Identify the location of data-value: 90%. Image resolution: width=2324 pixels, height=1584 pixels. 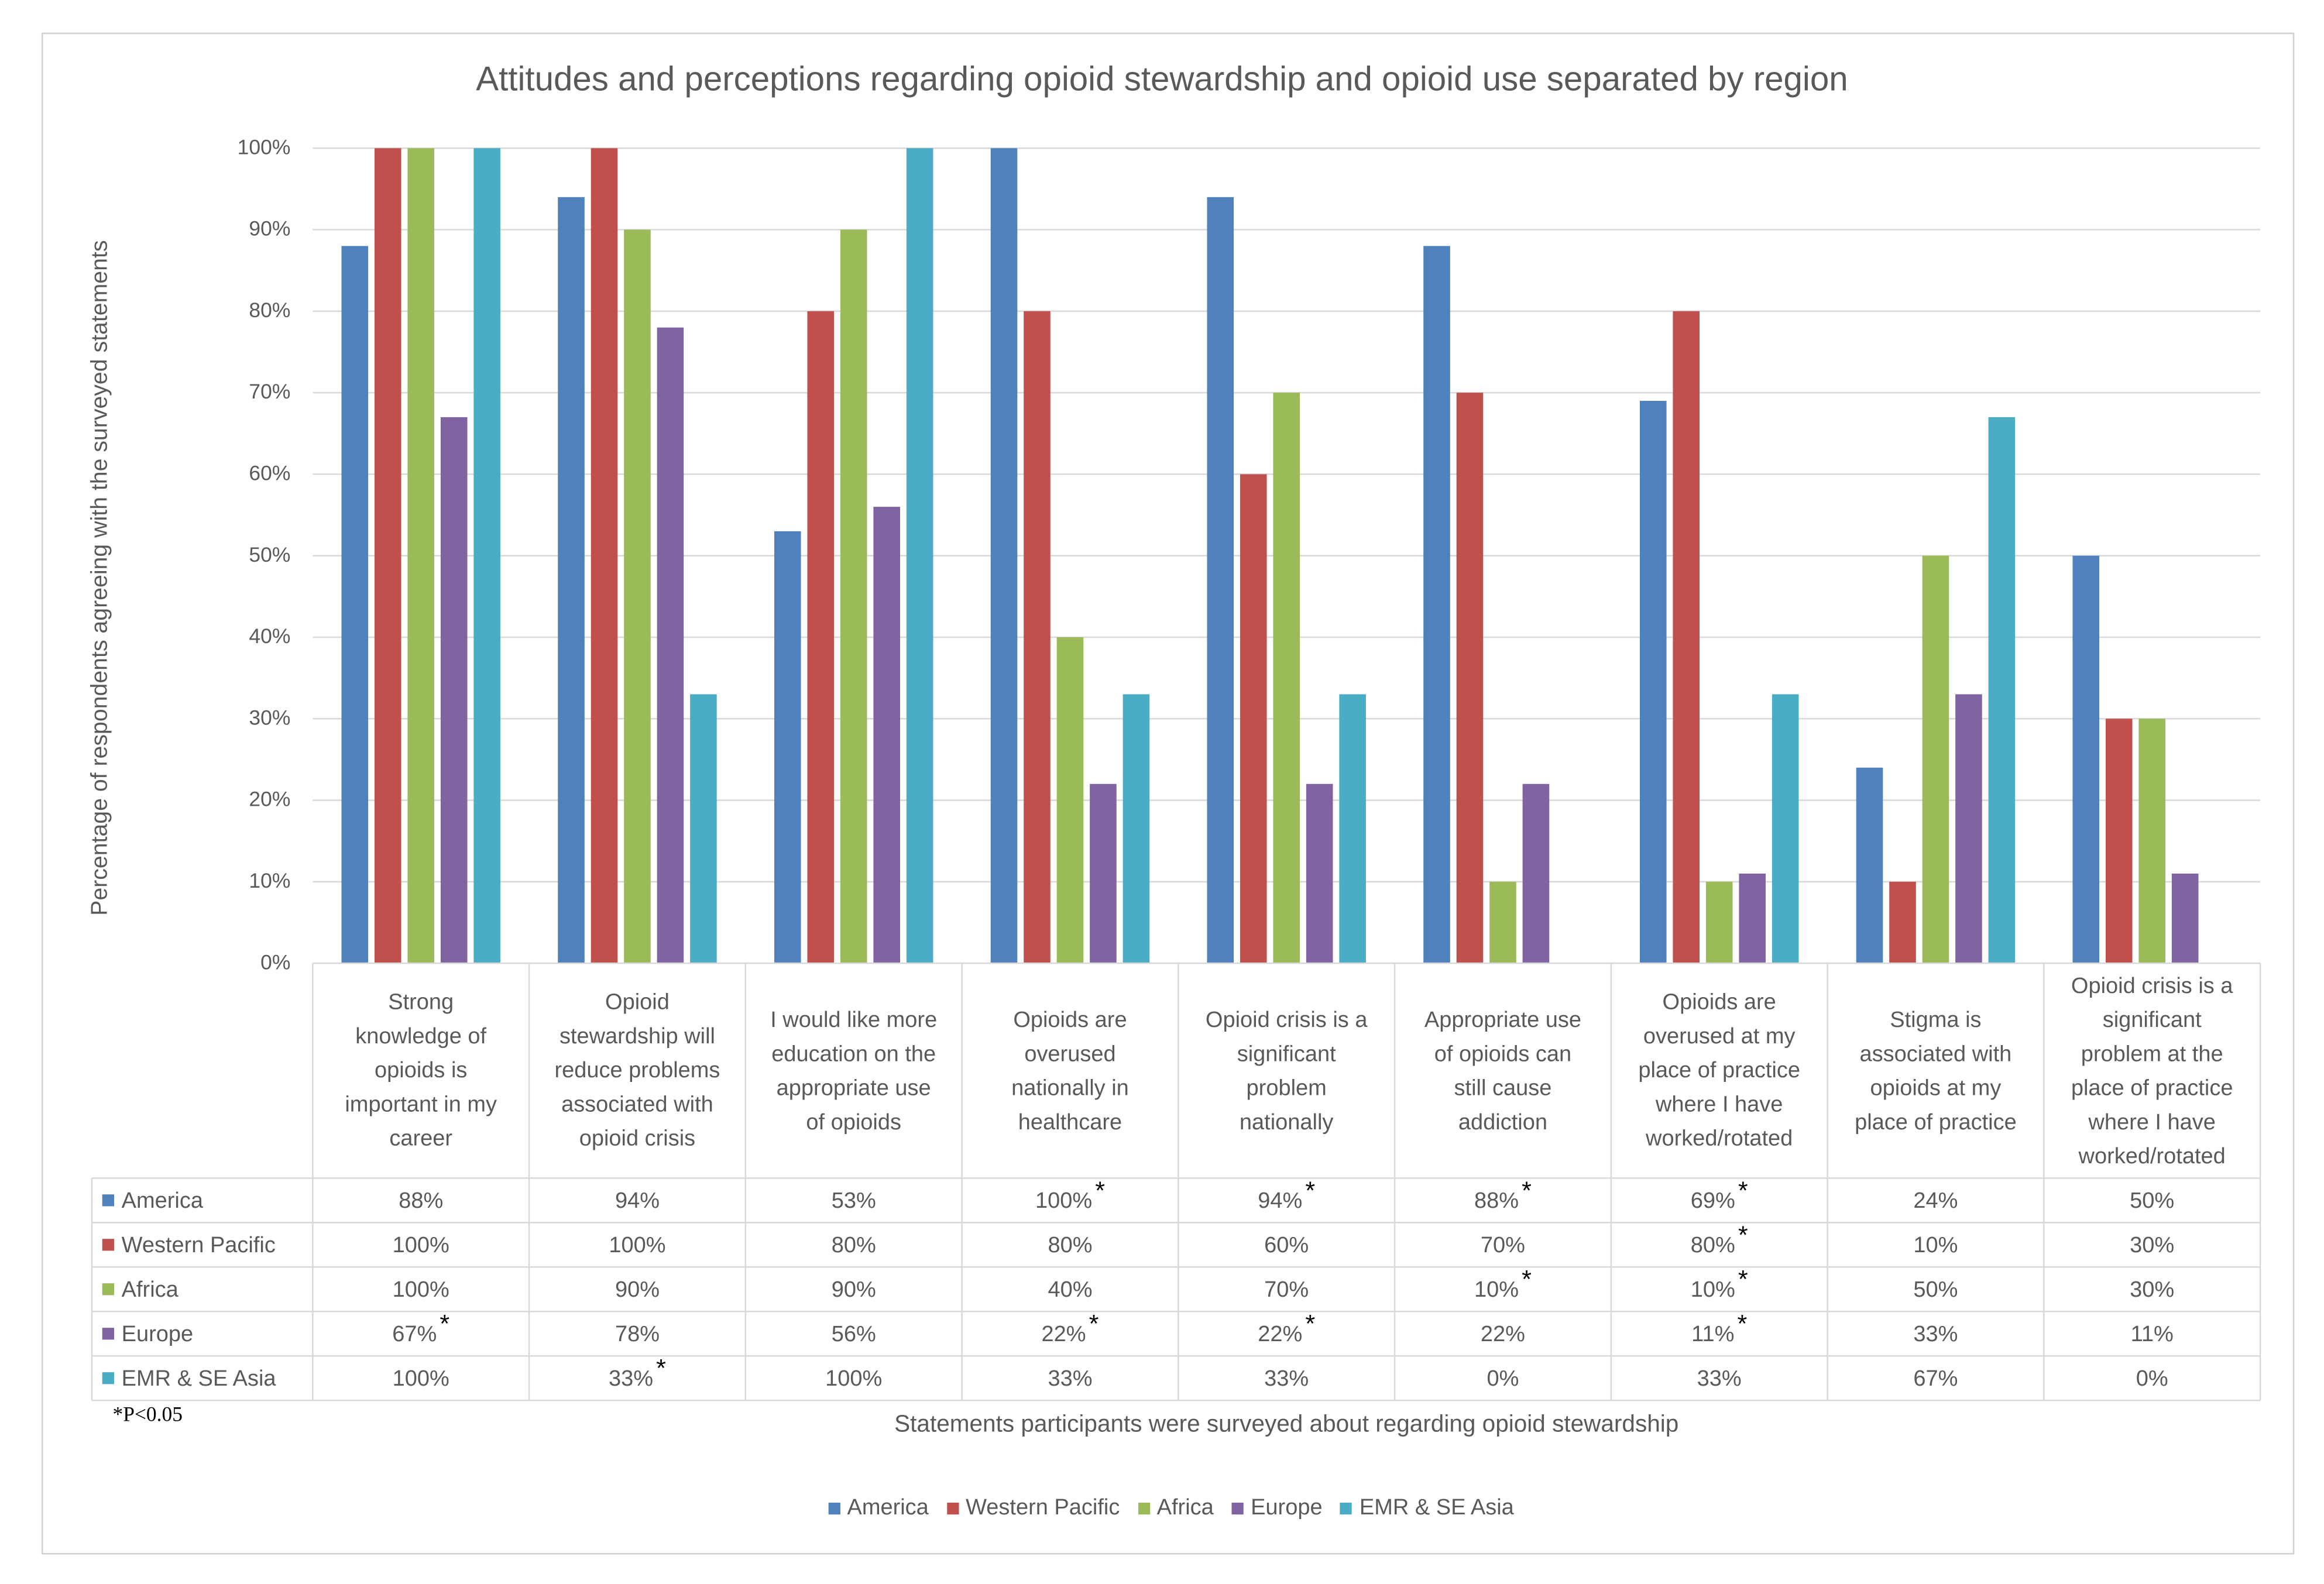
(853, 1289).